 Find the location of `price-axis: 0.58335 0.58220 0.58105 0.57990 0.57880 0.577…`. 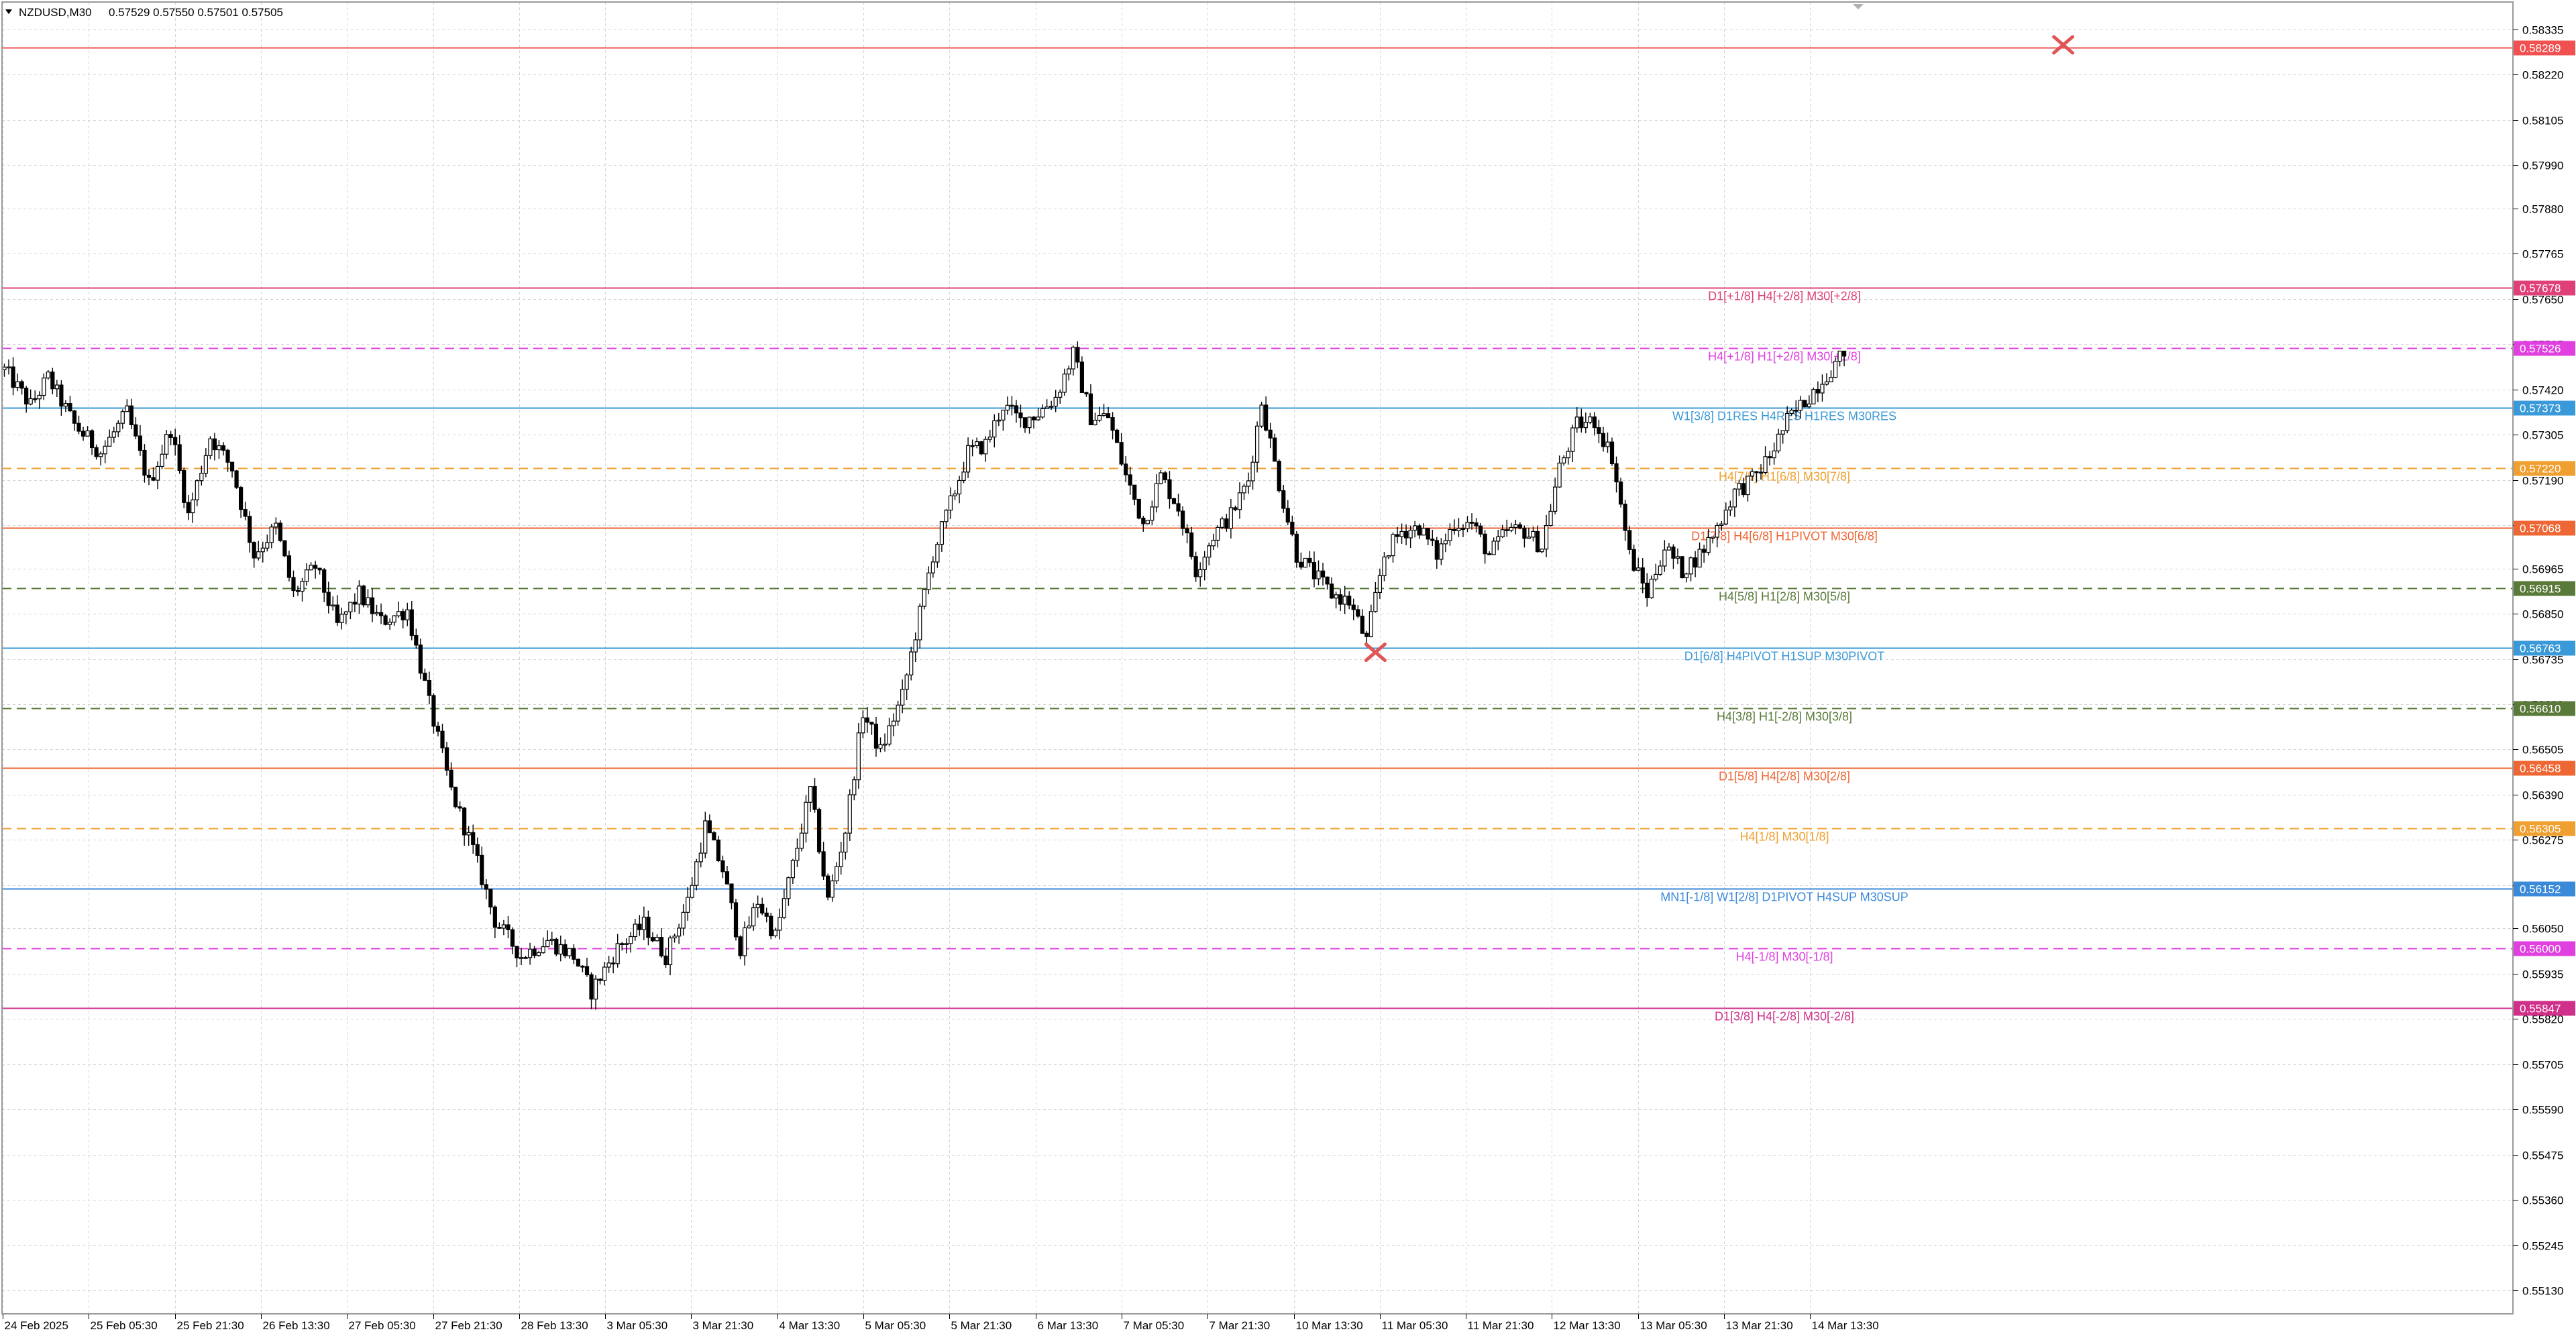

price-axis: 0.58335 0.58220 0.58105 0.57990 0.57880 0.577… is located at coordinates (2544, 661).